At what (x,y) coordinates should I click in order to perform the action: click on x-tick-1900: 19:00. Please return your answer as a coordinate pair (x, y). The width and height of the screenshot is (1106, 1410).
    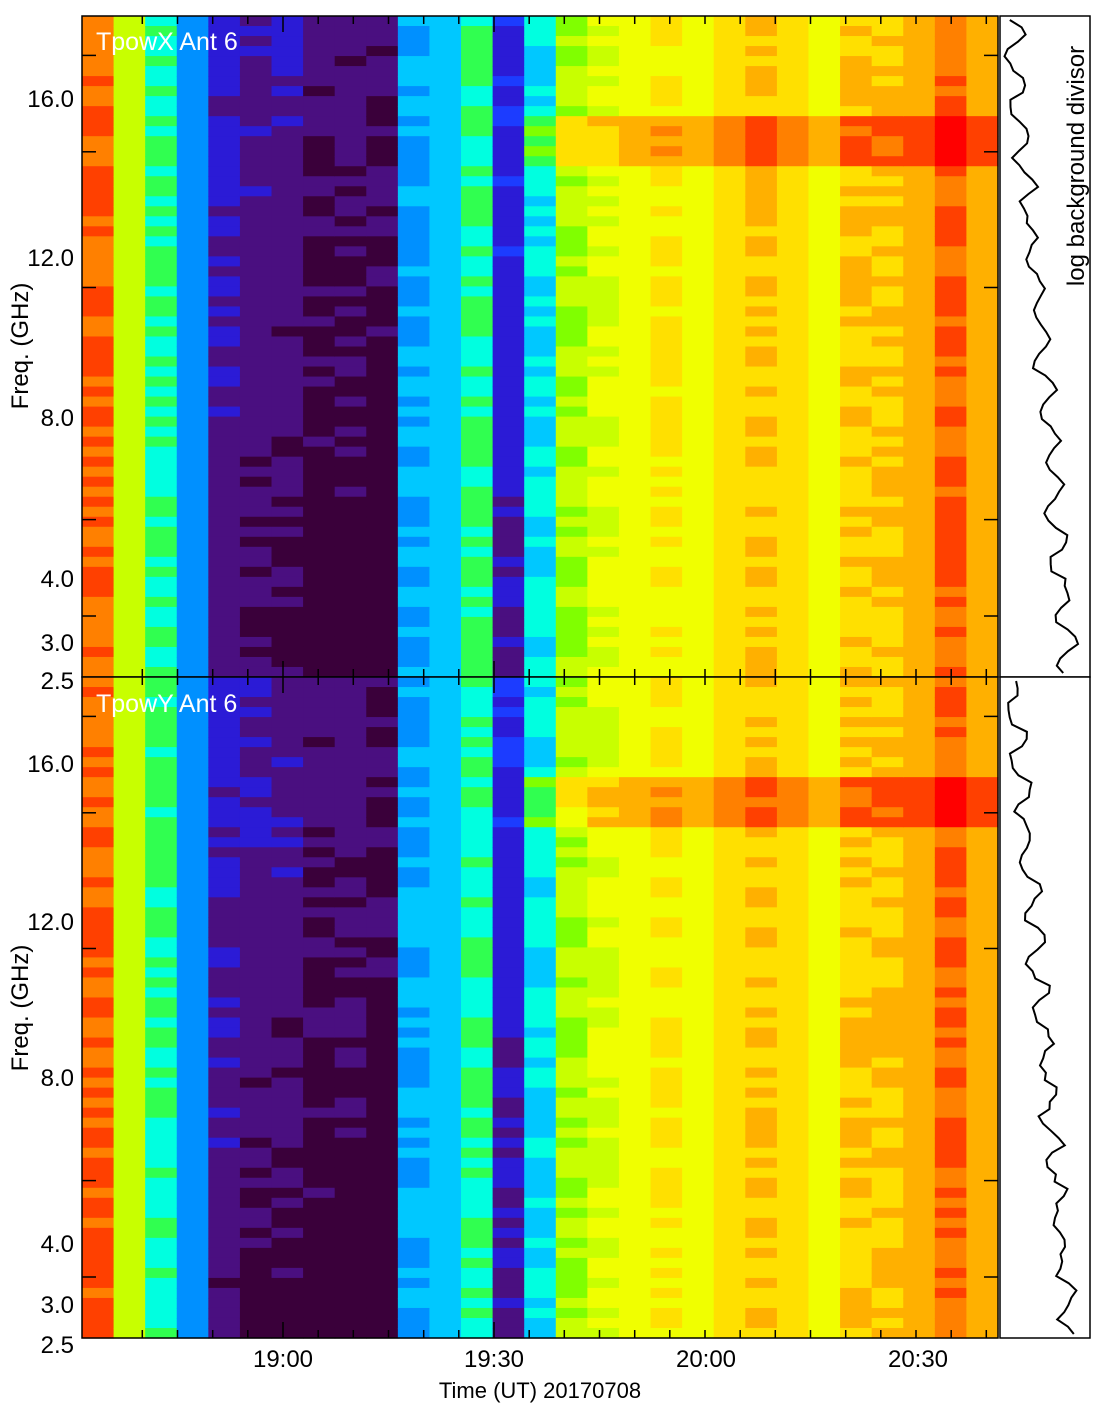
    Looking at the image, I should click on (283, 1359).